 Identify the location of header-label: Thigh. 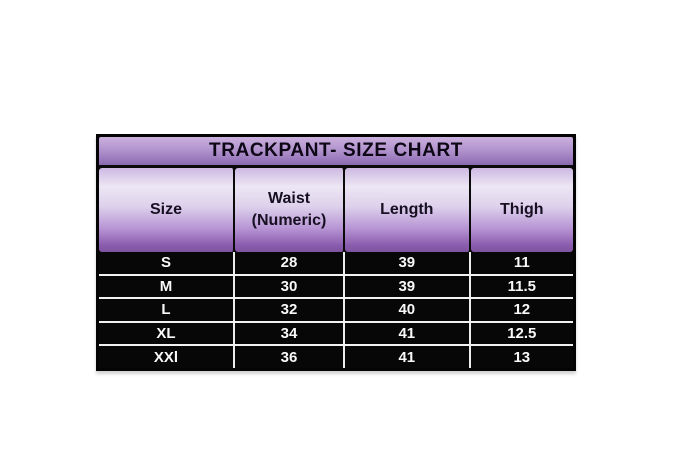
(522, 209).